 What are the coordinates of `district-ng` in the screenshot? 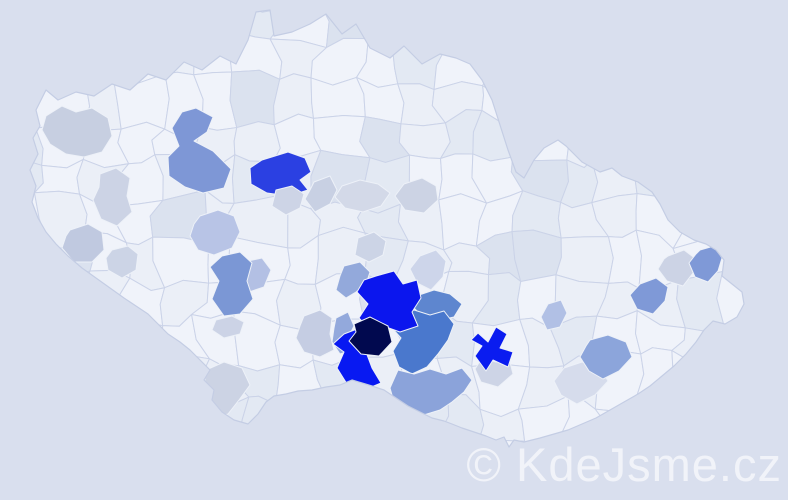 It's located at (677, 268).